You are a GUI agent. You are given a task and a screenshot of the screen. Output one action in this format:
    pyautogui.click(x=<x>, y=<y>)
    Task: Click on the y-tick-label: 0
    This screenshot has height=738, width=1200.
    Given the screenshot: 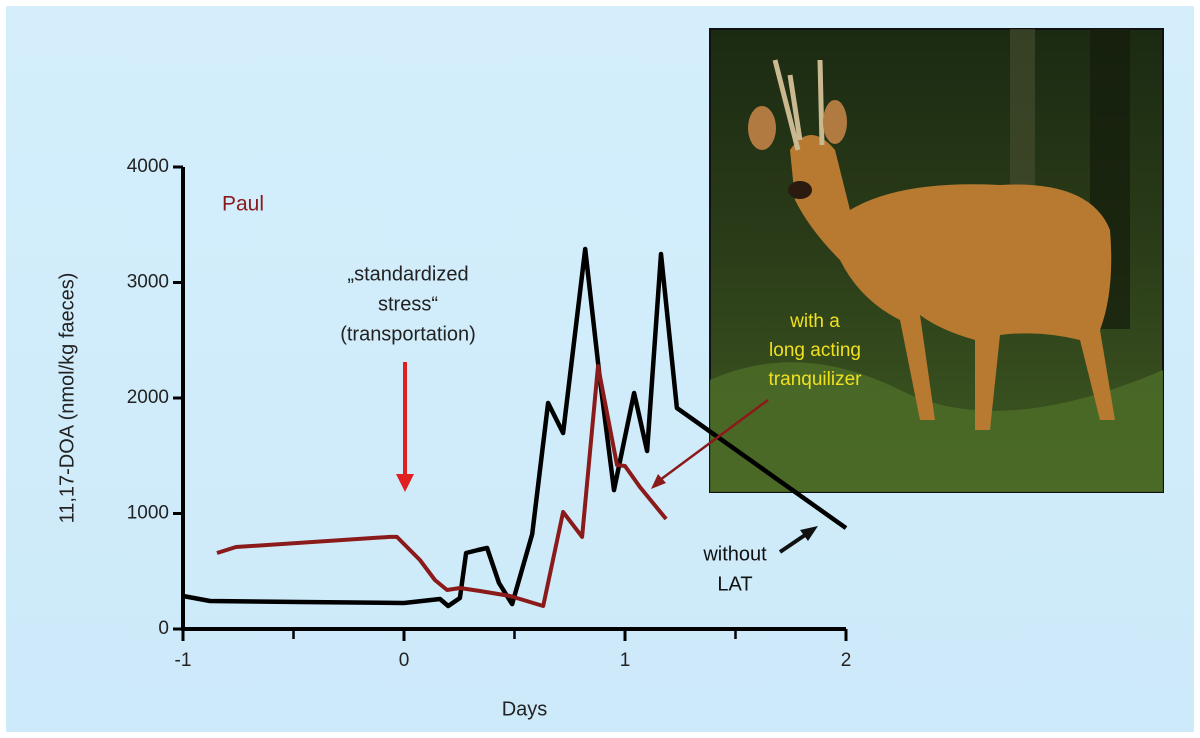 What is the action you would take?
    pyautogui.click(x=163, y=628)
    